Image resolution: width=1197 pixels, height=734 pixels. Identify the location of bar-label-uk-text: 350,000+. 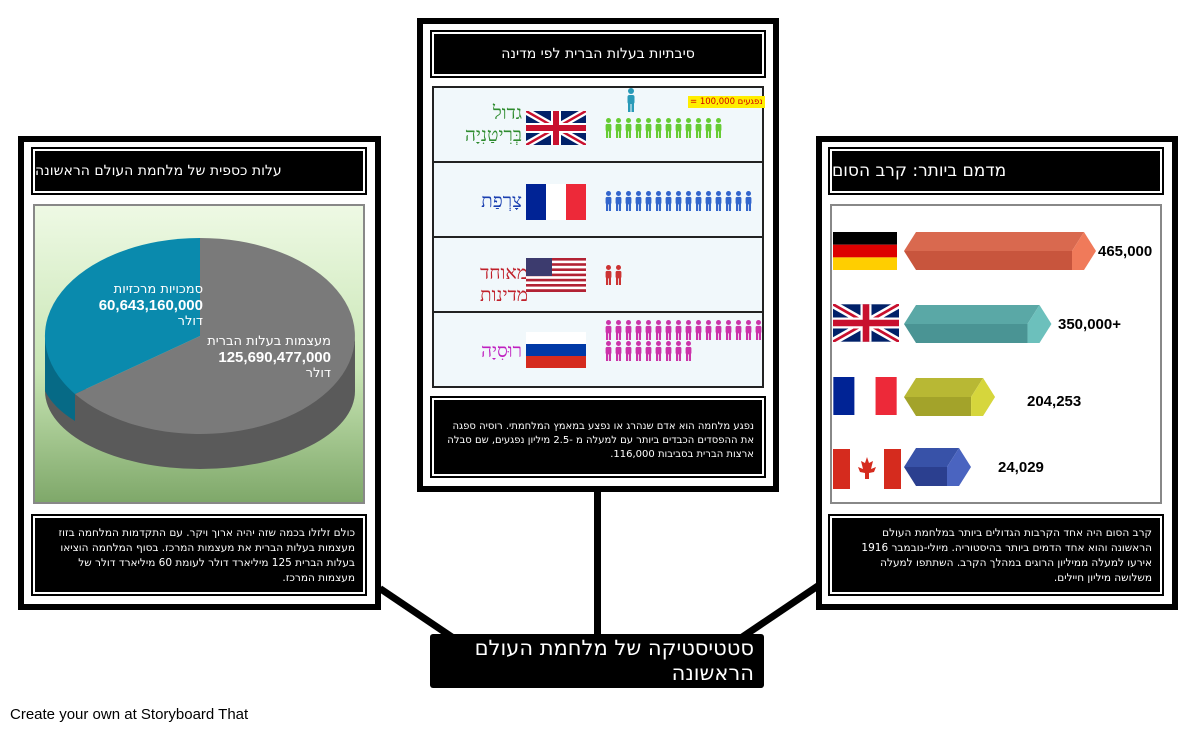
(1089, 324).